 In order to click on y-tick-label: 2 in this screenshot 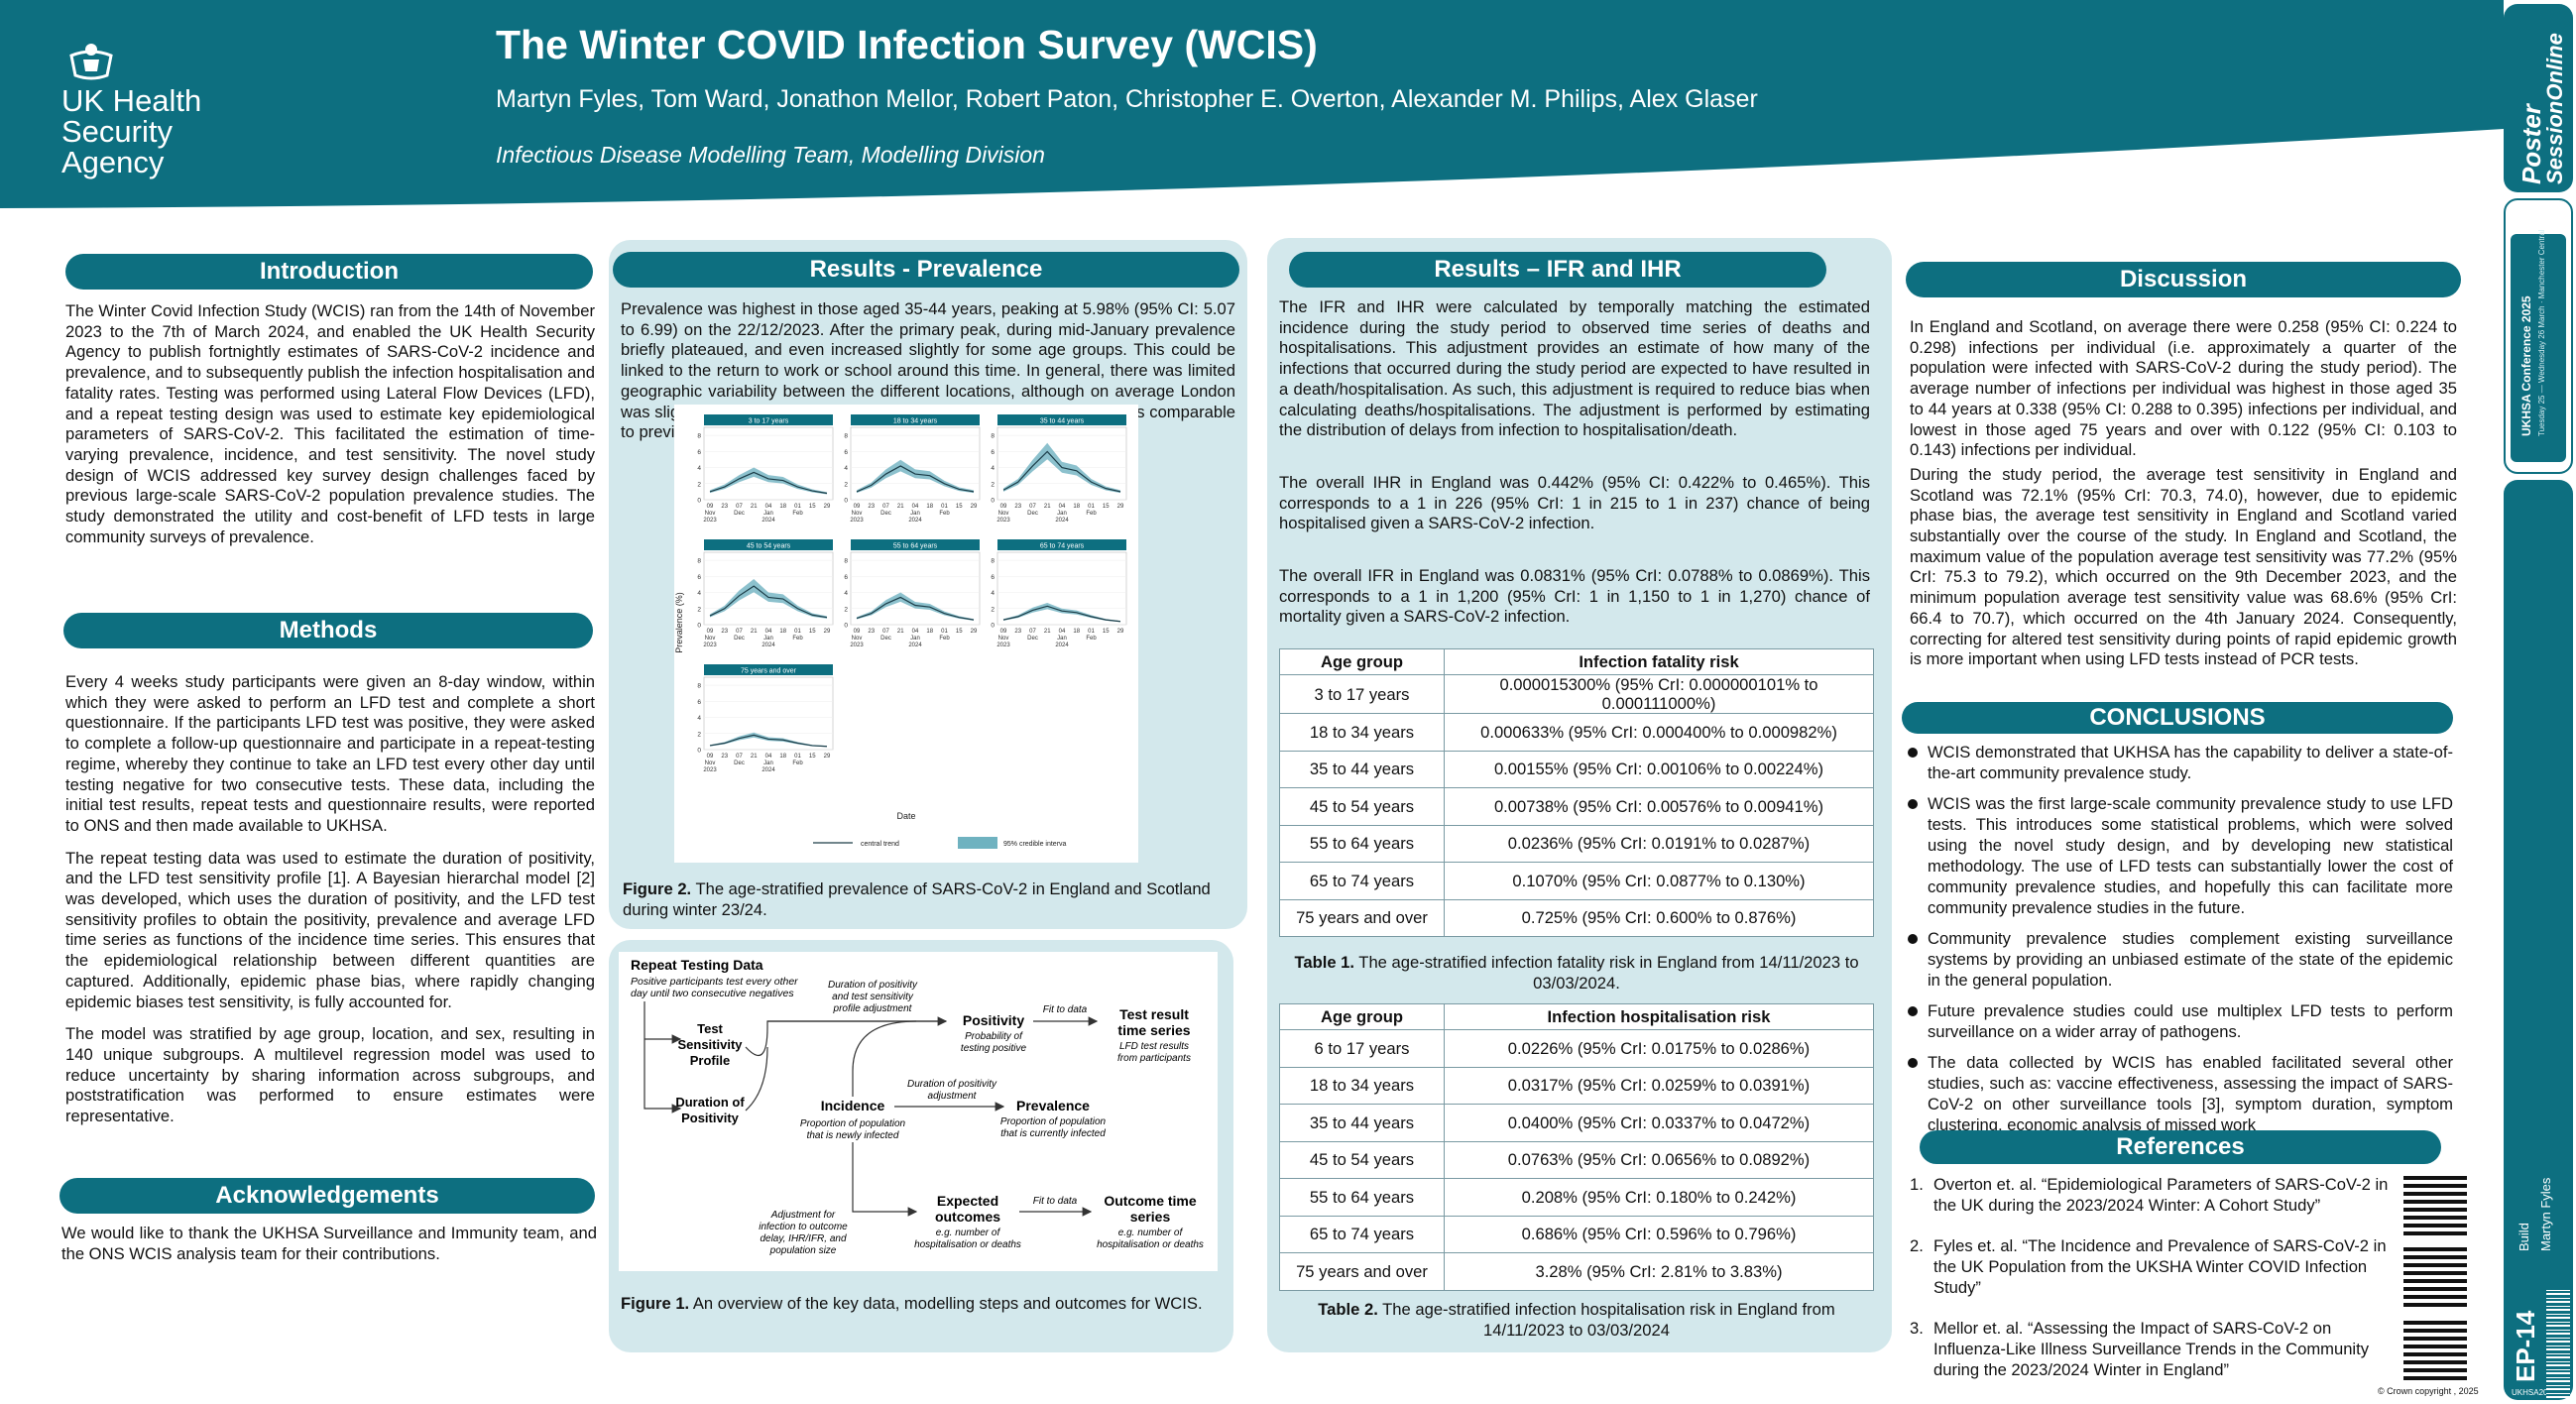, I will do `click(993, 609)`.